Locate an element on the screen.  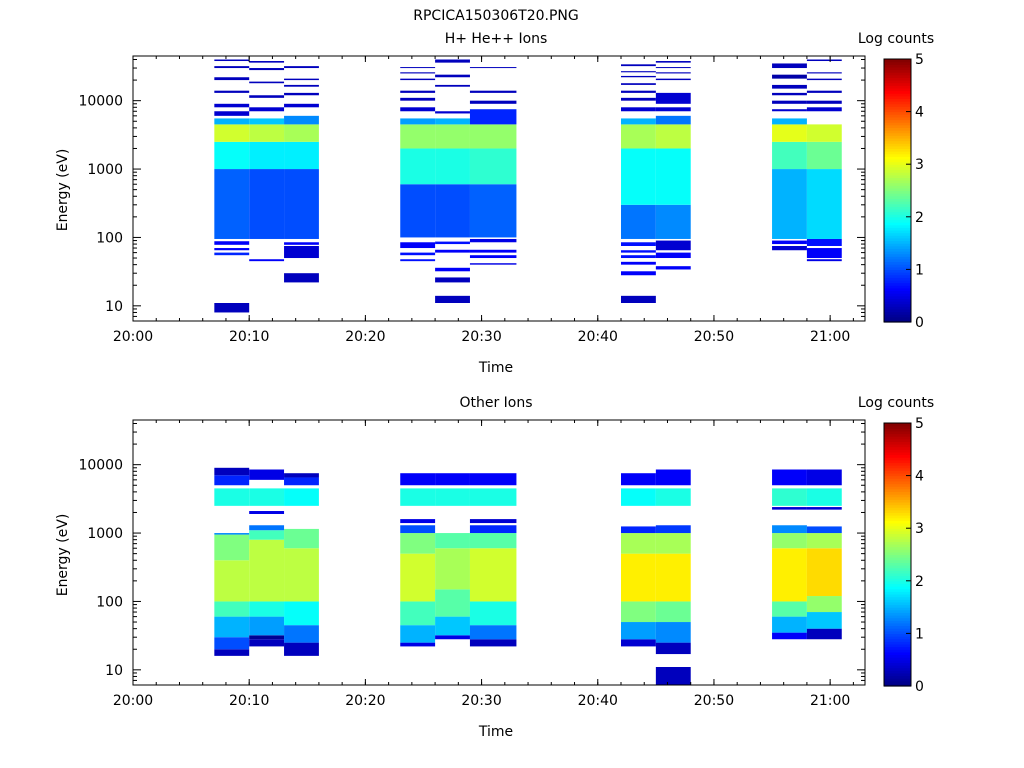
y-tick-label: 10 is located at coordinates (114, 307).